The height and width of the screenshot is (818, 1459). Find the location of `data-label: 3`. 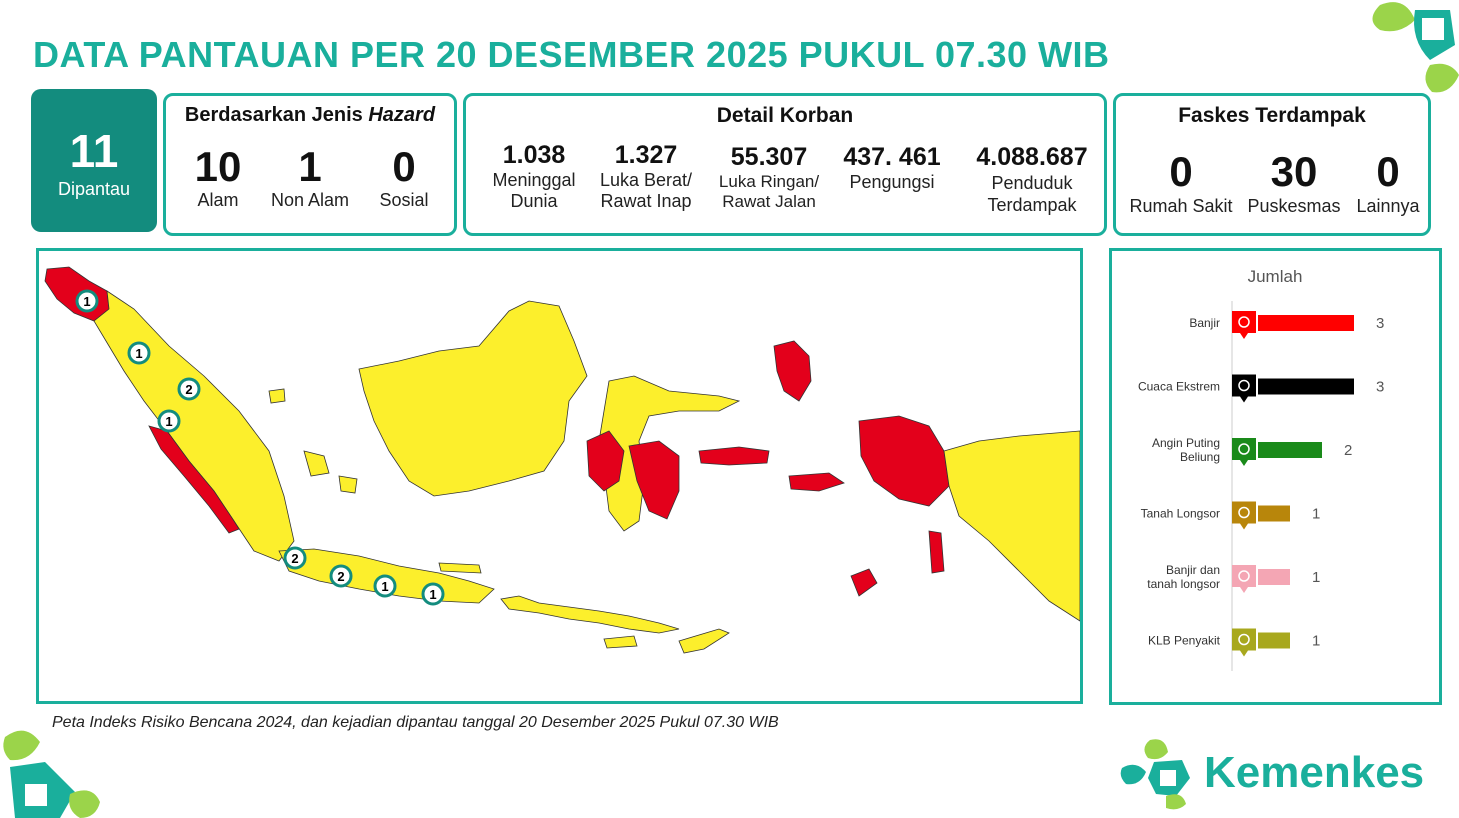

data-label: 3 is located at coordinates (1380, 323).